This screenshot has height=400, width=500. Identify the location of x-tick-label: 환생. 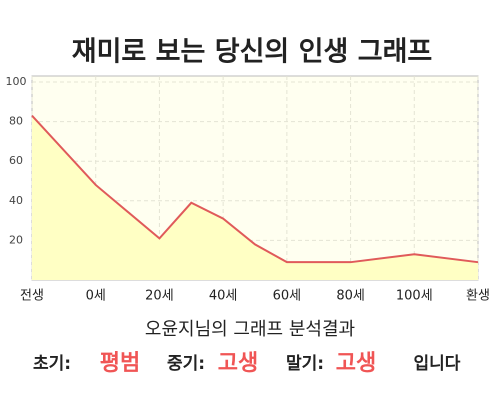
(478, 296).